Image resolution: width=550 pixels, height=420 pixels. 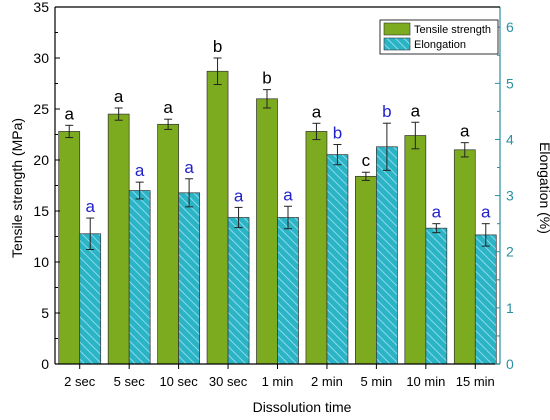 I want to click on y-axis-label-left: Tensile strength (MPa), so click(x=17, y=188).